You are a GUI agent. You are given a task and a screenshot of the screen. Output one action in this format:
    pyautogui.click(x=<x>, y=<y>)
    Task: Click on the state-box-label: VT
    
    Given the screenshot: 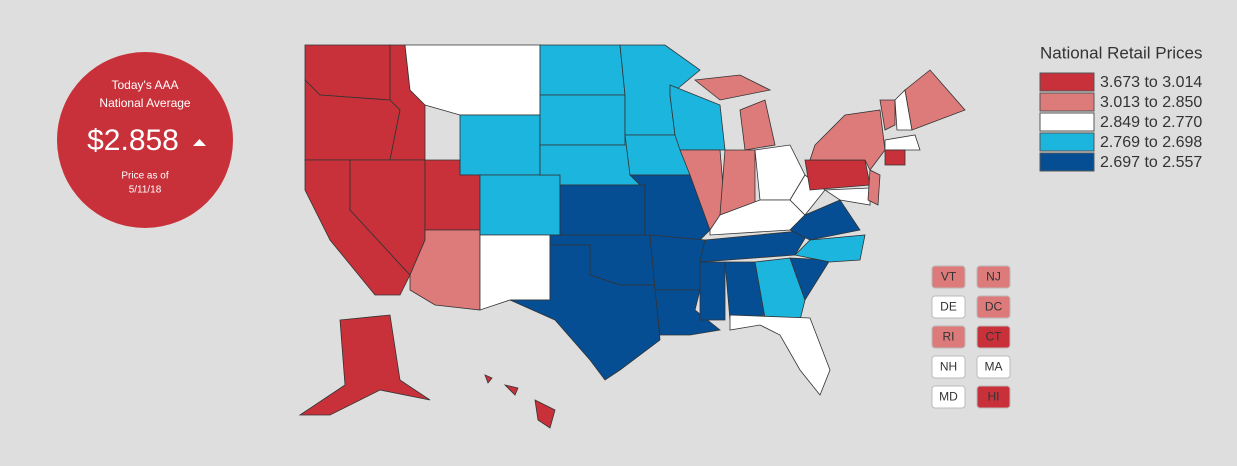 What is the action you would take?
    pyautogui.click(x=949, y=277)
    